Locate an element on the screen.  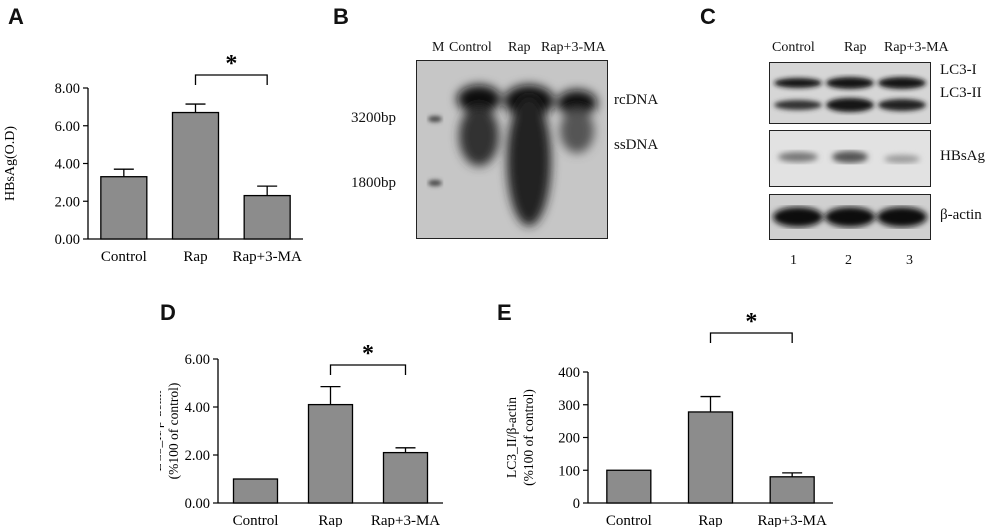
chart-e-ytick-label: 300 is located at coordinates (569, 406).